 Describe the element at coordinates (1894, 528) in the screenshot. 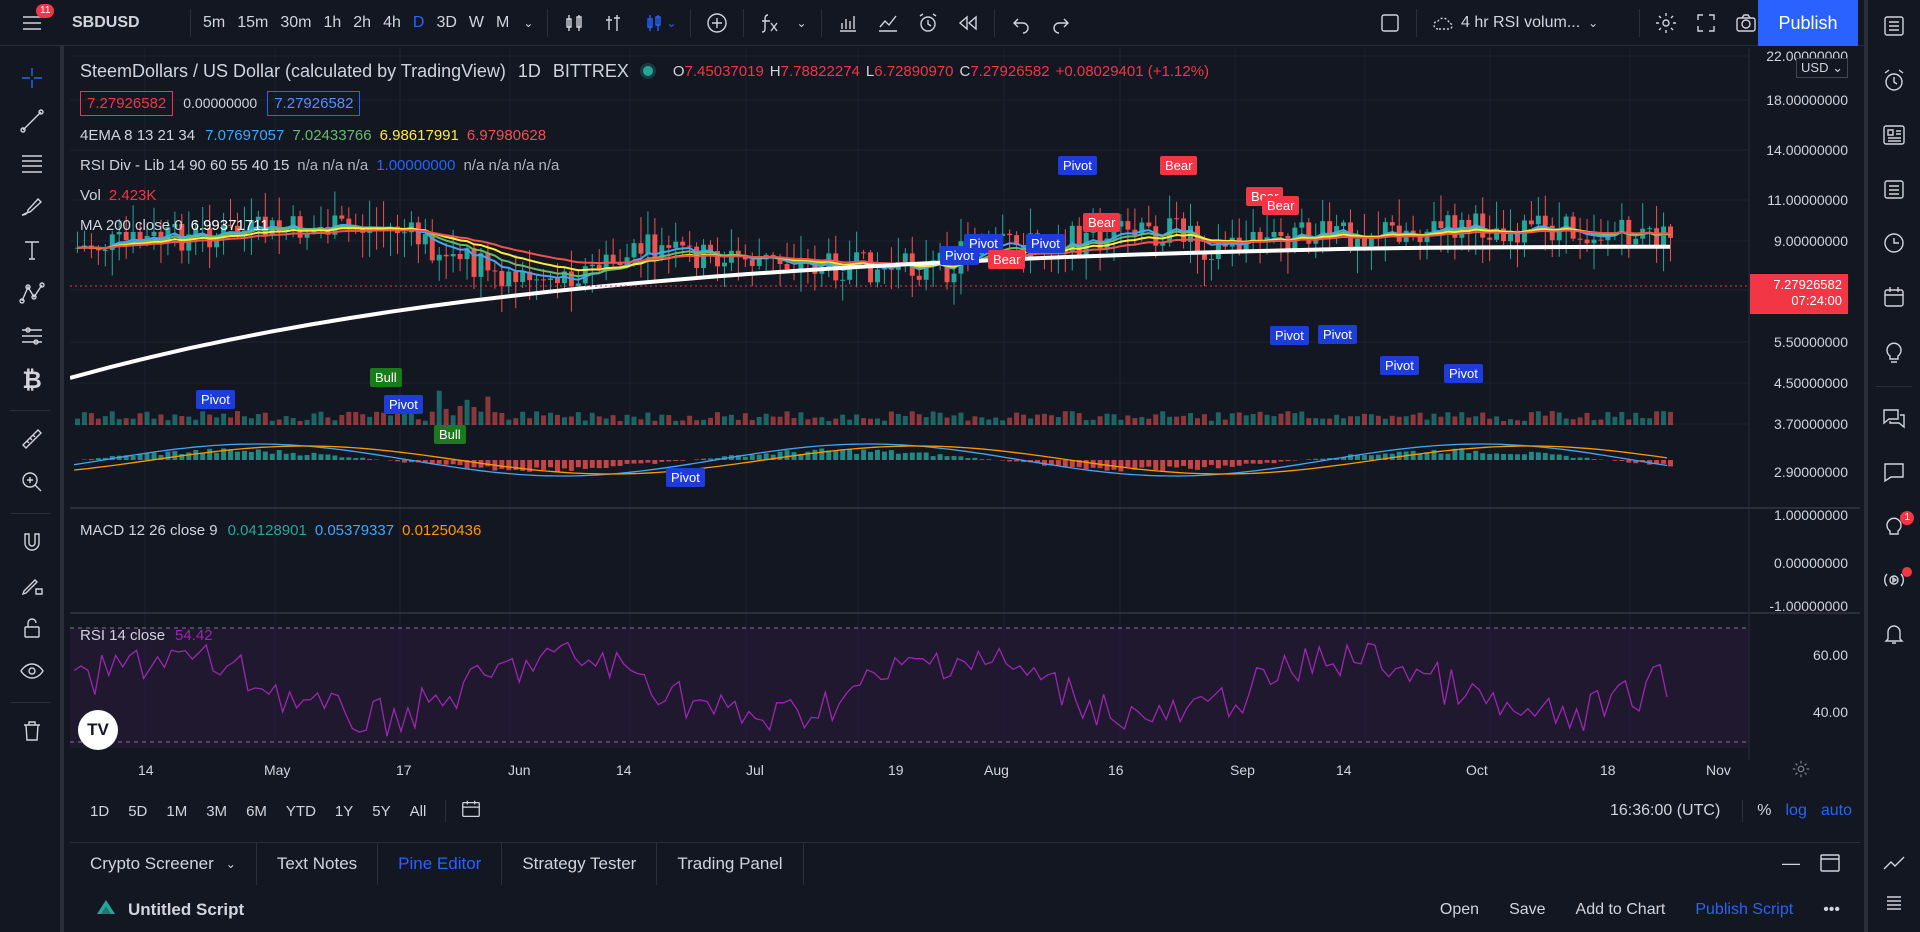

I see `streams-button: 1` at that location.